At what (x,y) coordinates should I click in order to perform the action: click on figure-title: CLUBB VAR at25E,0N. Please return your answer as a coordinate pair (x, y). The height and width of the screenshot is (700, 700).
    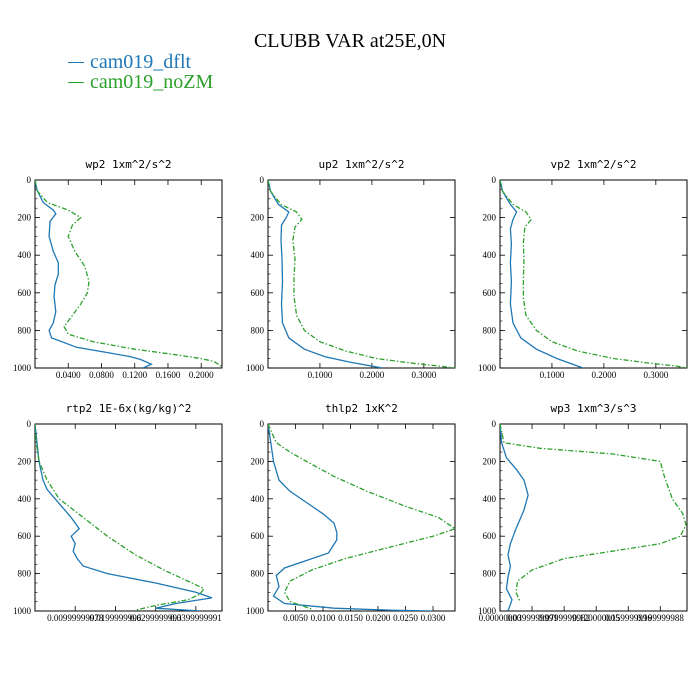
    Looking at the image, I should click on (350, 41).